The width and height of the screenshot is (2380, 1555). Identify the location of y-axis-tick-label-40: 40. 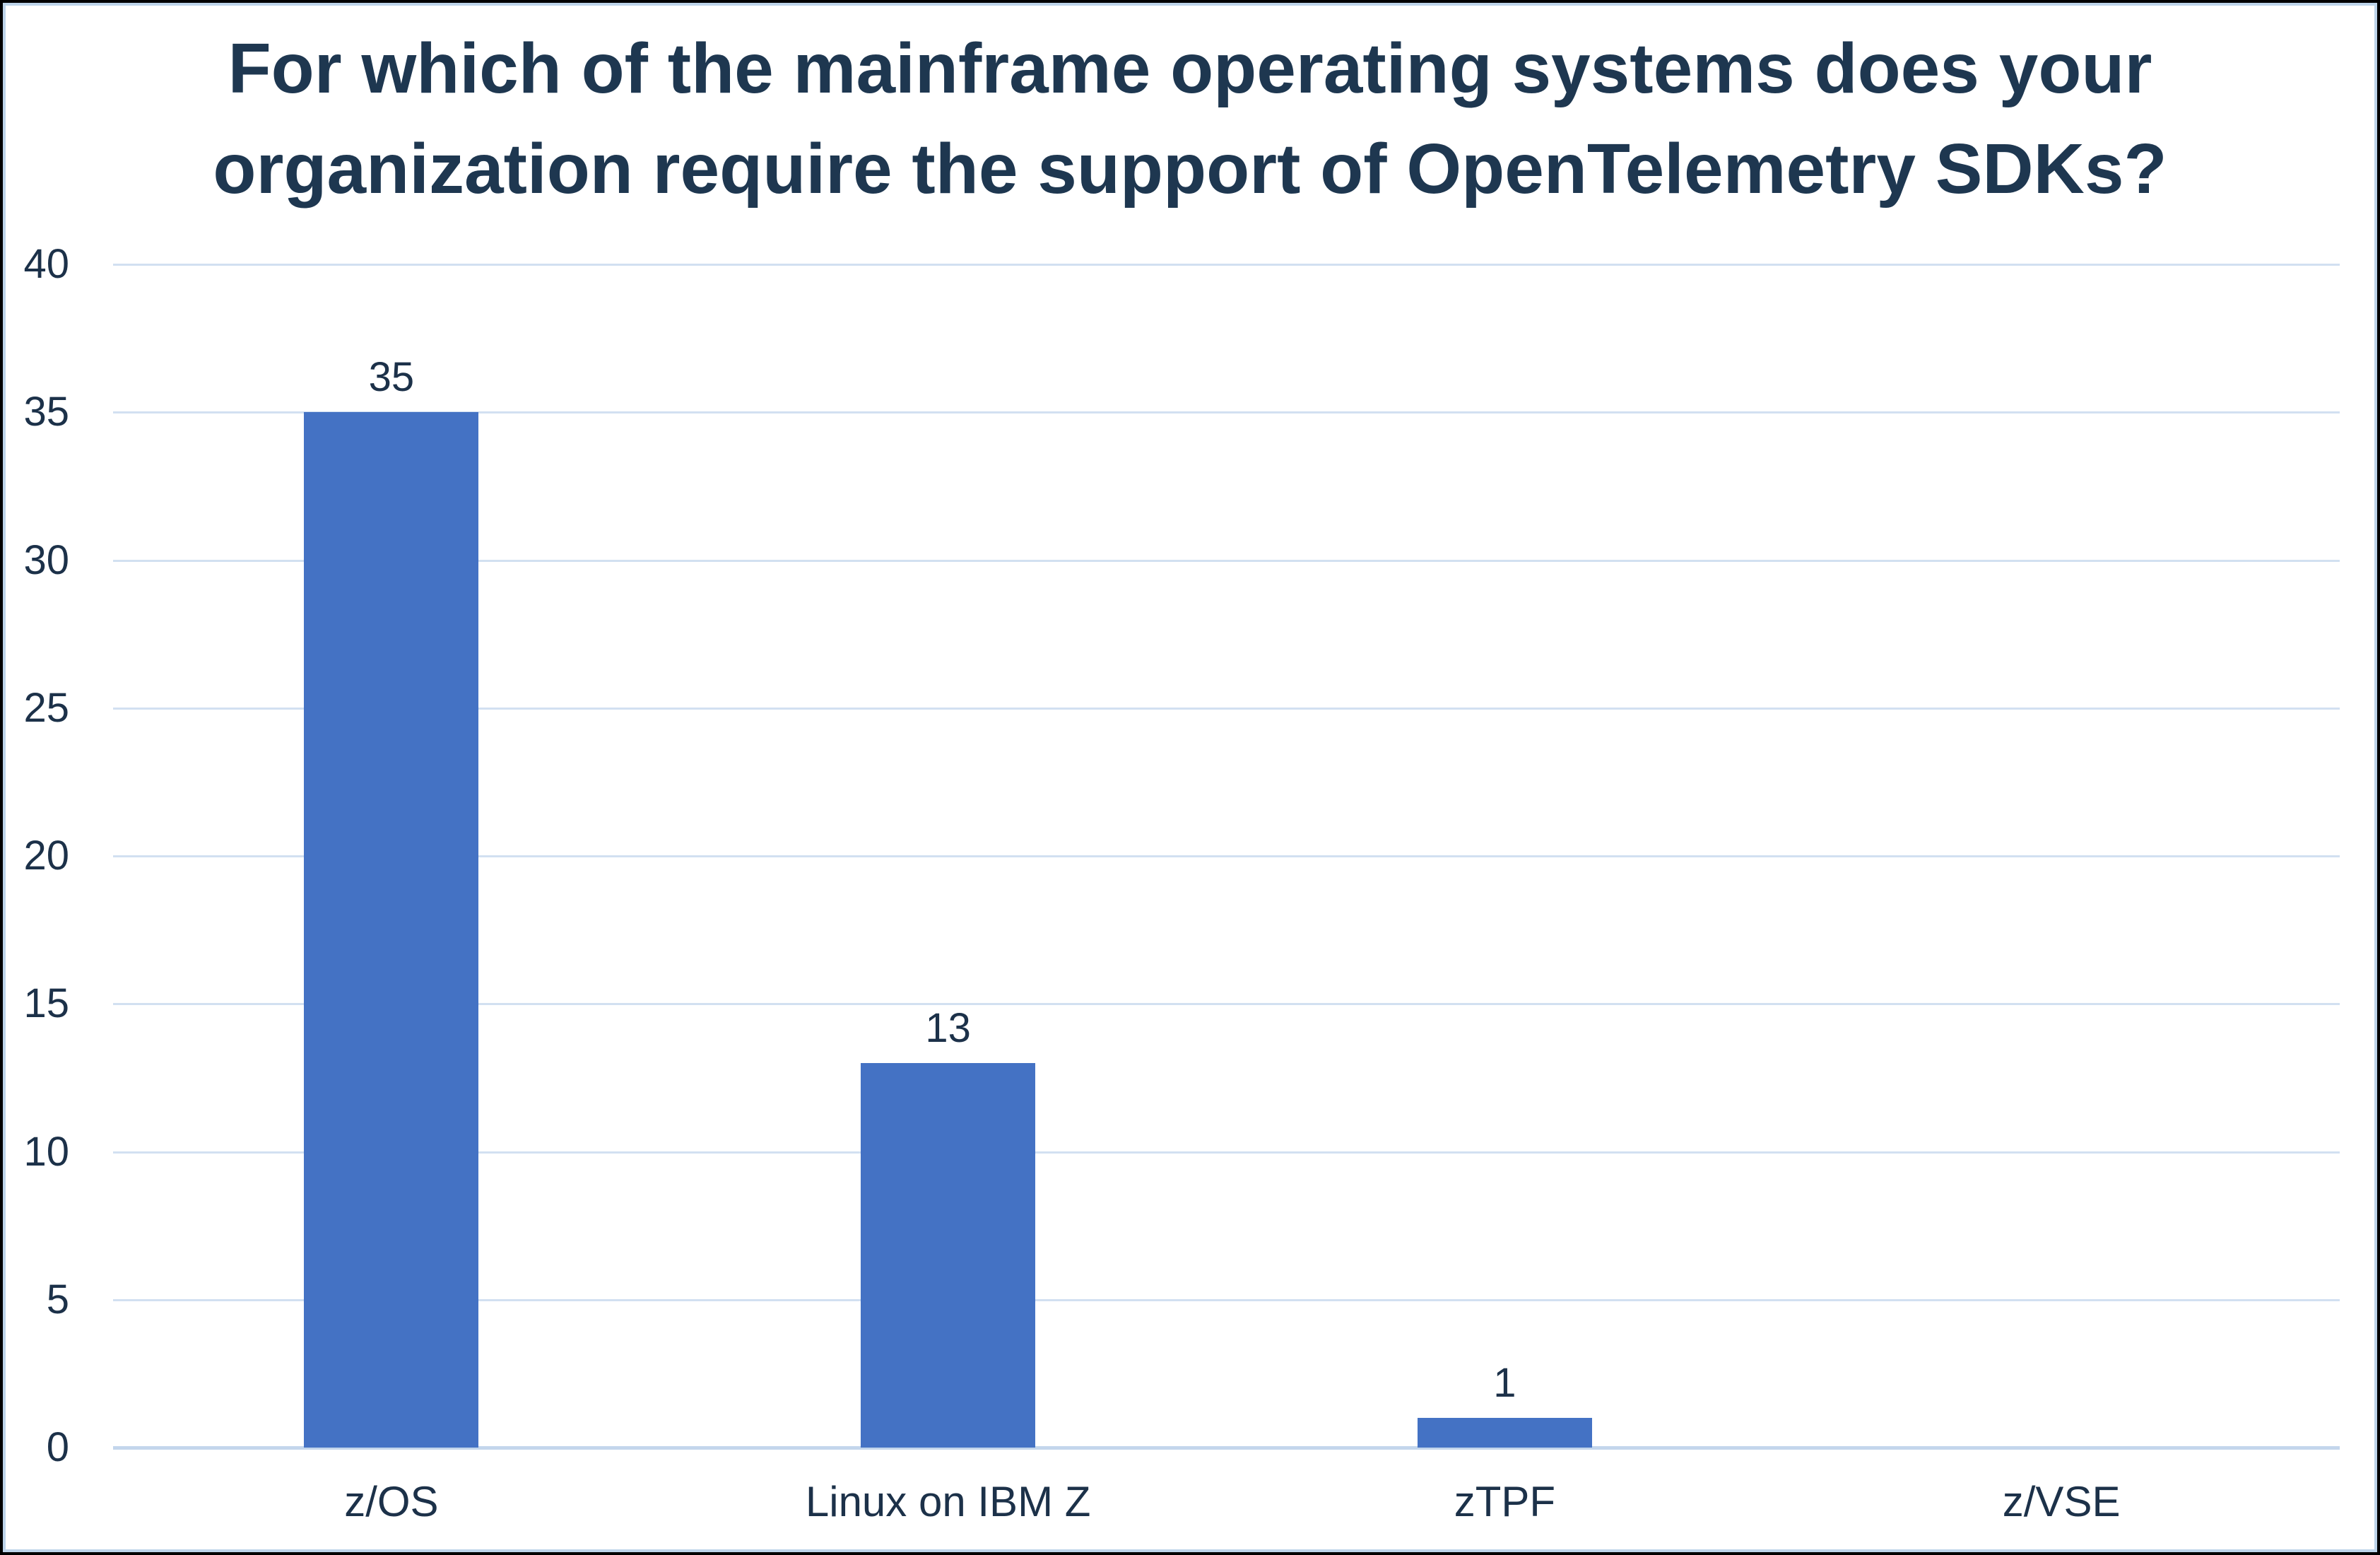
(46, 264).